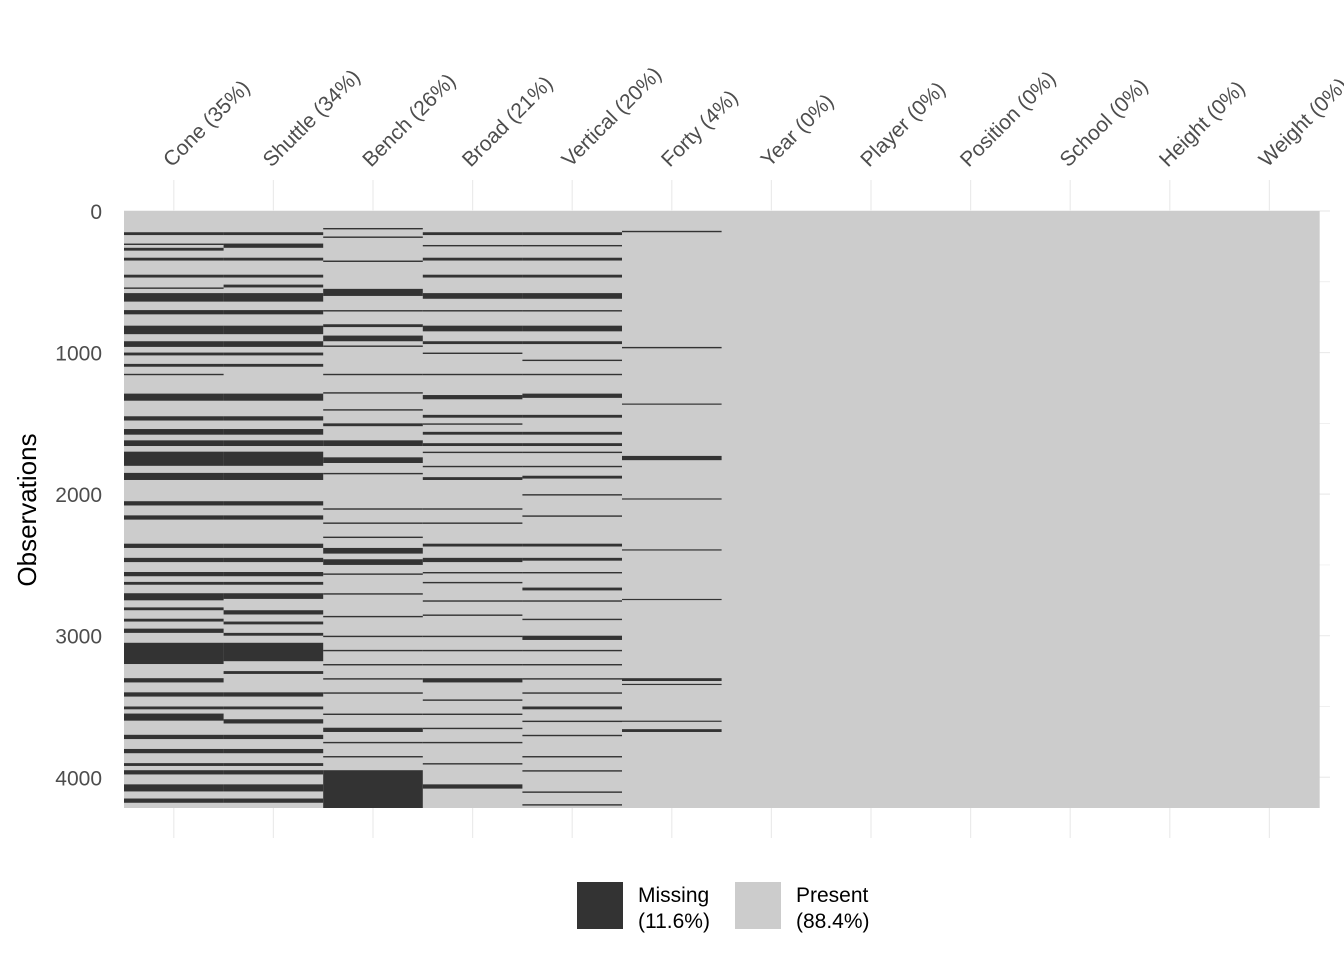 The image size is (1344, 960). What do you see at coordinates (700, 129) in the screenshot?
I see `column-label-forty: Forty (4%)` at bounding box center [700, 129].